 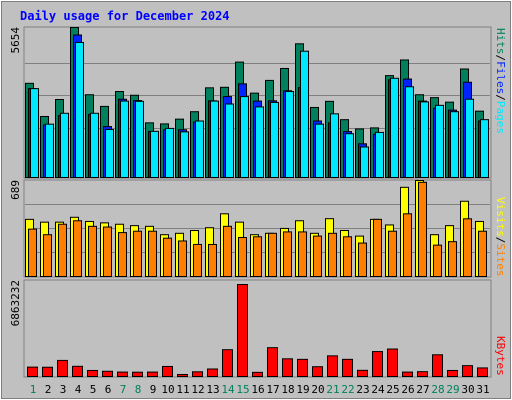 What do you see at coordinates (228, 389) in the screenshot?
I see `x-tick-14: 14` at bounding box center [228, 389].